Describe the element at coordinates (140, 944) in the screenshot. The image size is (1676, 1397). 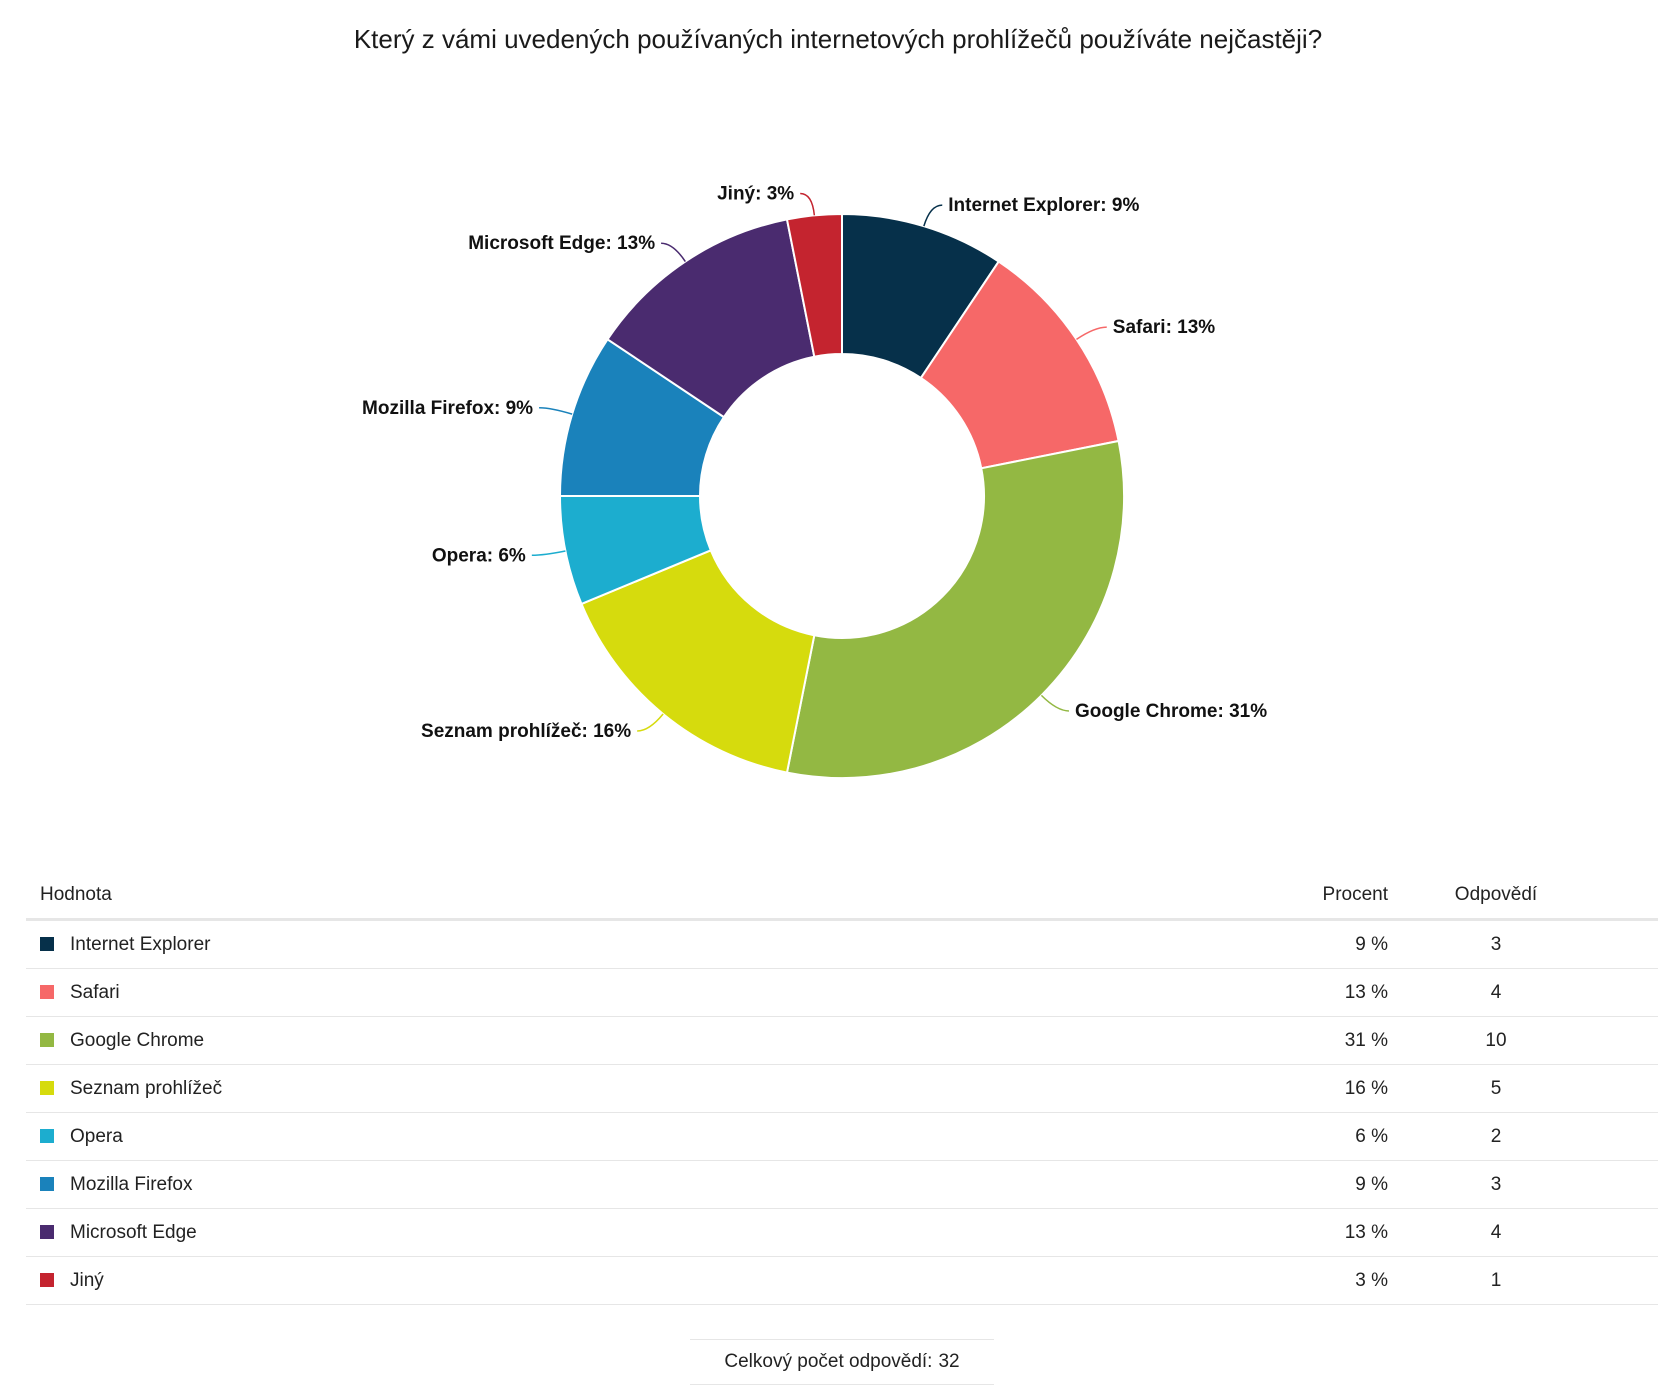
I see `row-label: Internet Explorer` at that location.